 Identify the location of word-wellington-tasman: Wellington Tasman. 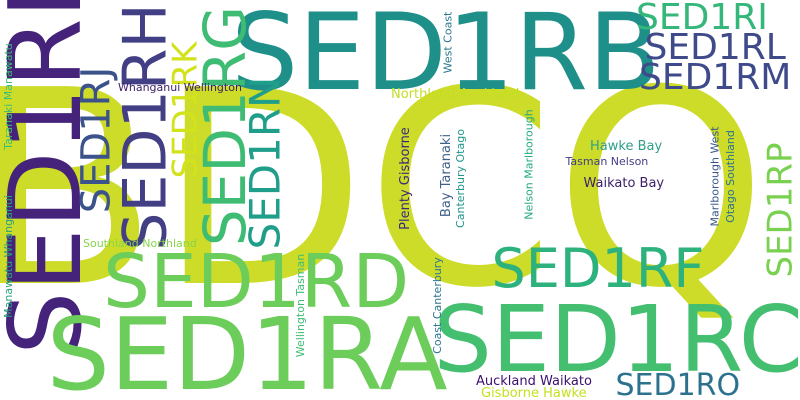
(300, 305).